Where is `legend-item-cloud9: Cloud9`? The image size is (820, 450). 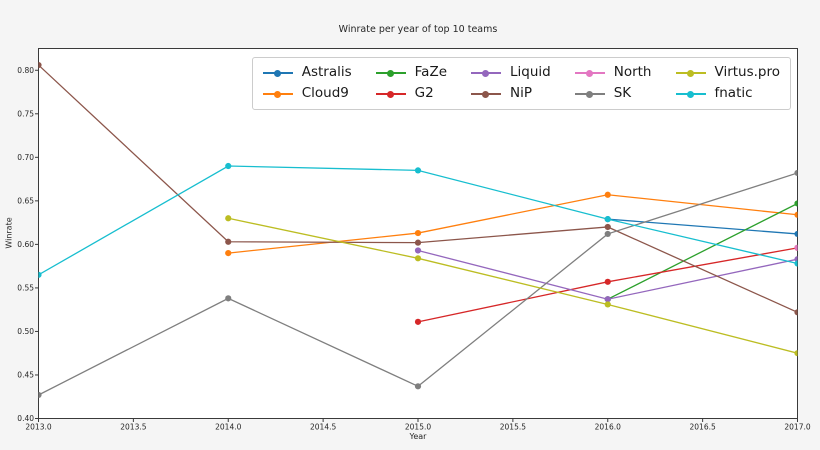 legend-item-cloud9: Cloud9 is located at coordinates (307, 94).